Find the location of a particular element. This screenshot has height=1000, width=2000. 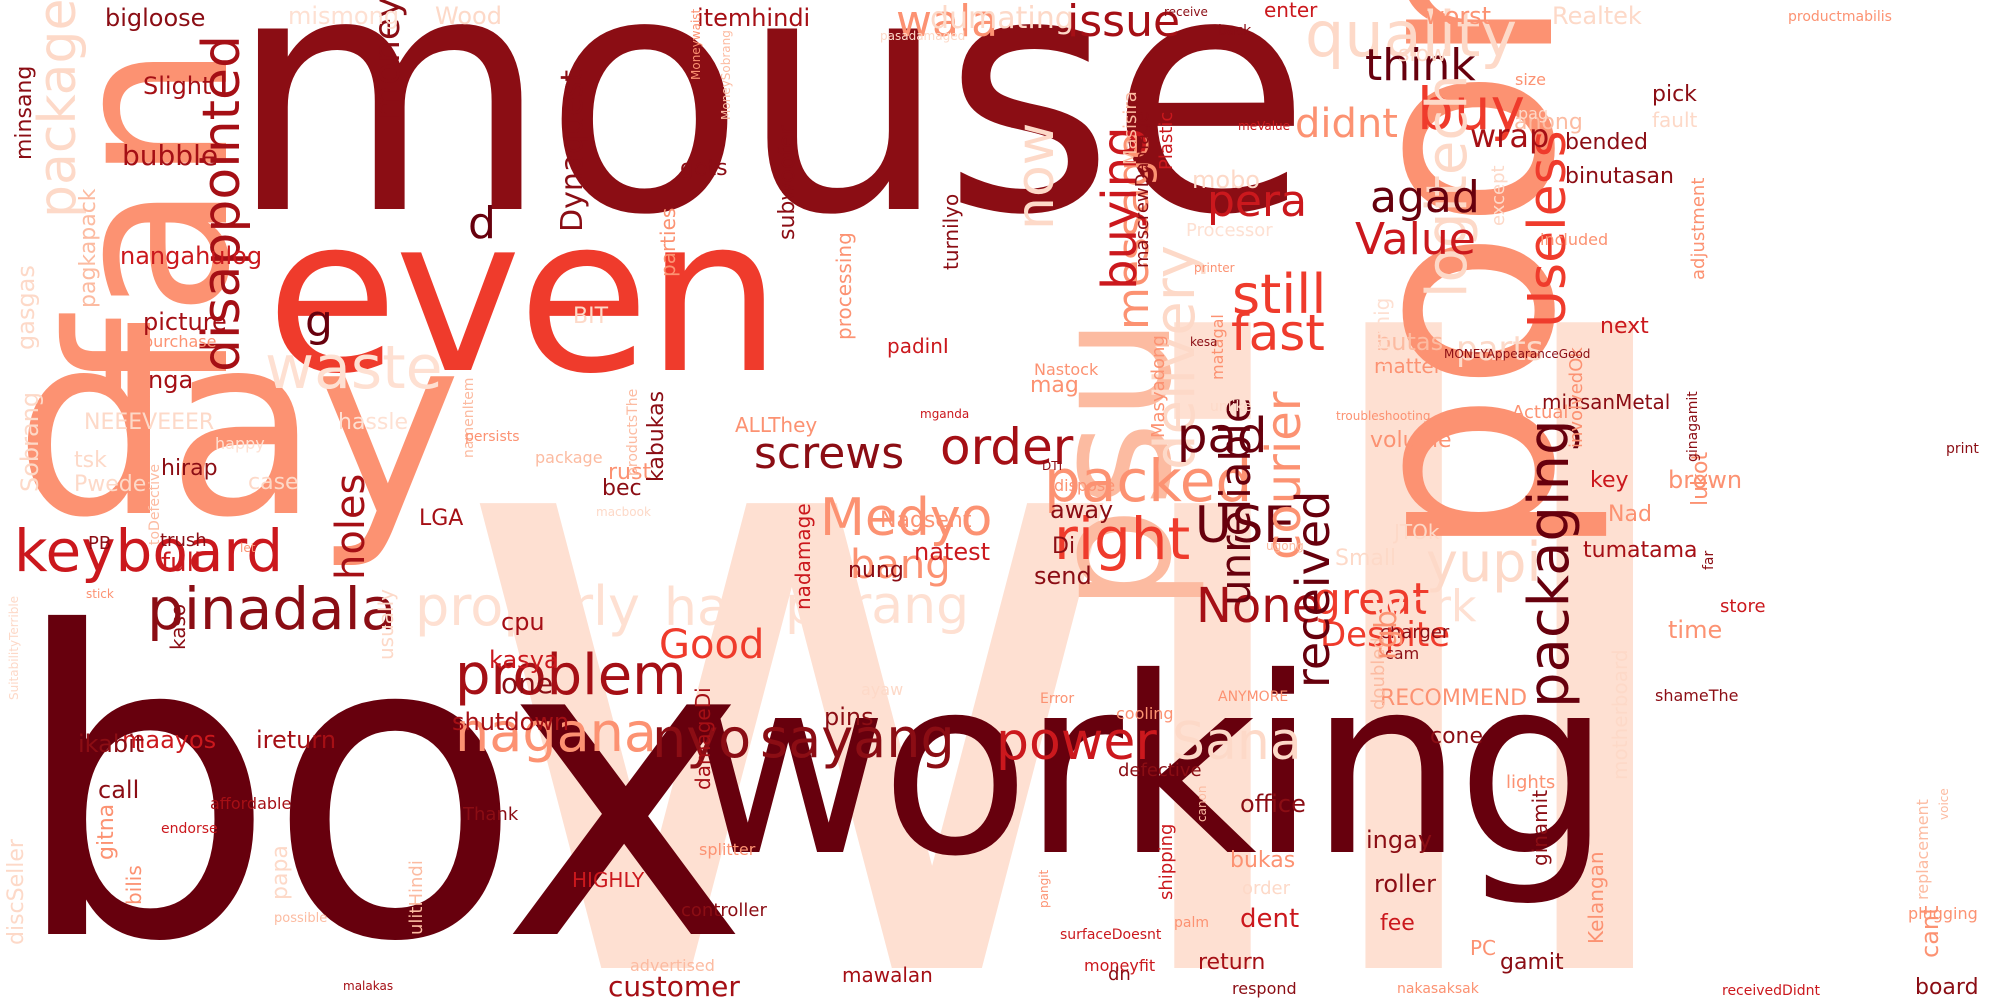

word-return: return is located at coordinates (1232, 962).